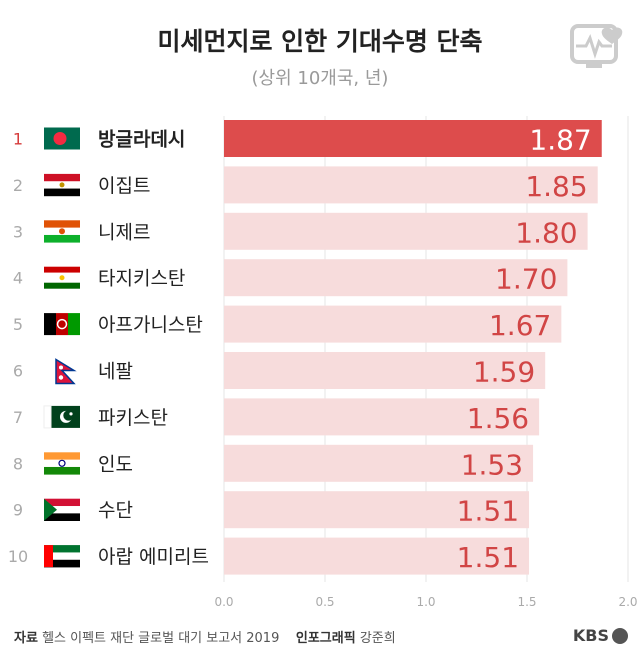  I want to click on footer: 자료 헬스 이펙트 재단 글로벌 대기 보고서 2019 인포그래픽 강준희, so click(205, 636).